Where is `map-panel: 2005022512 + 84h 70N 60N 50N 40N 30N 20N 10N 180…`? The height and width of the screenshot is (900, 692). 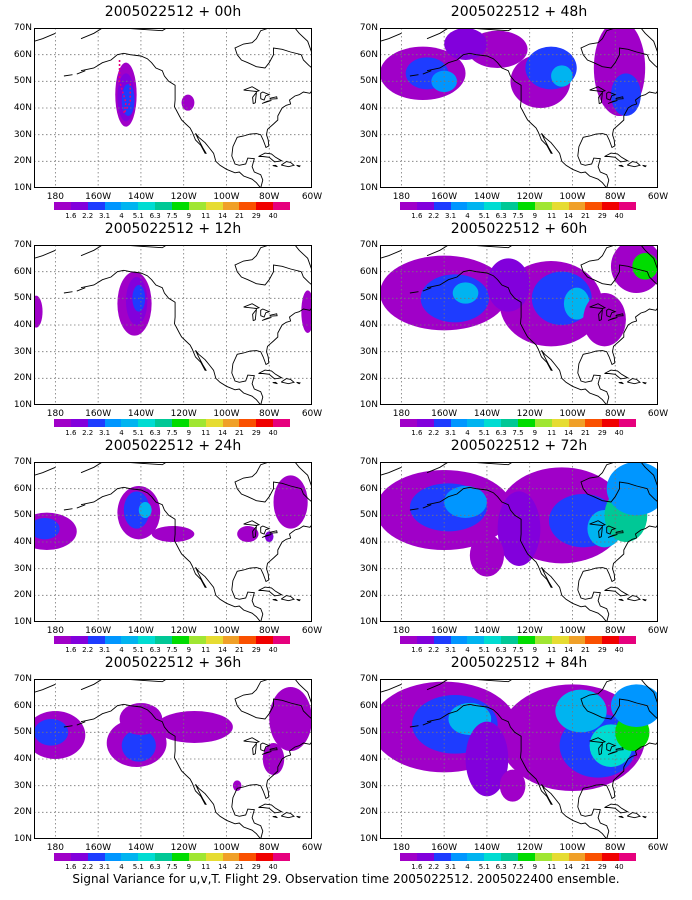 map-panel: 2005022512 + 84h 70N 60N 50N 40N 30N 20N 10N 180… is located at coordinates (511, 765).